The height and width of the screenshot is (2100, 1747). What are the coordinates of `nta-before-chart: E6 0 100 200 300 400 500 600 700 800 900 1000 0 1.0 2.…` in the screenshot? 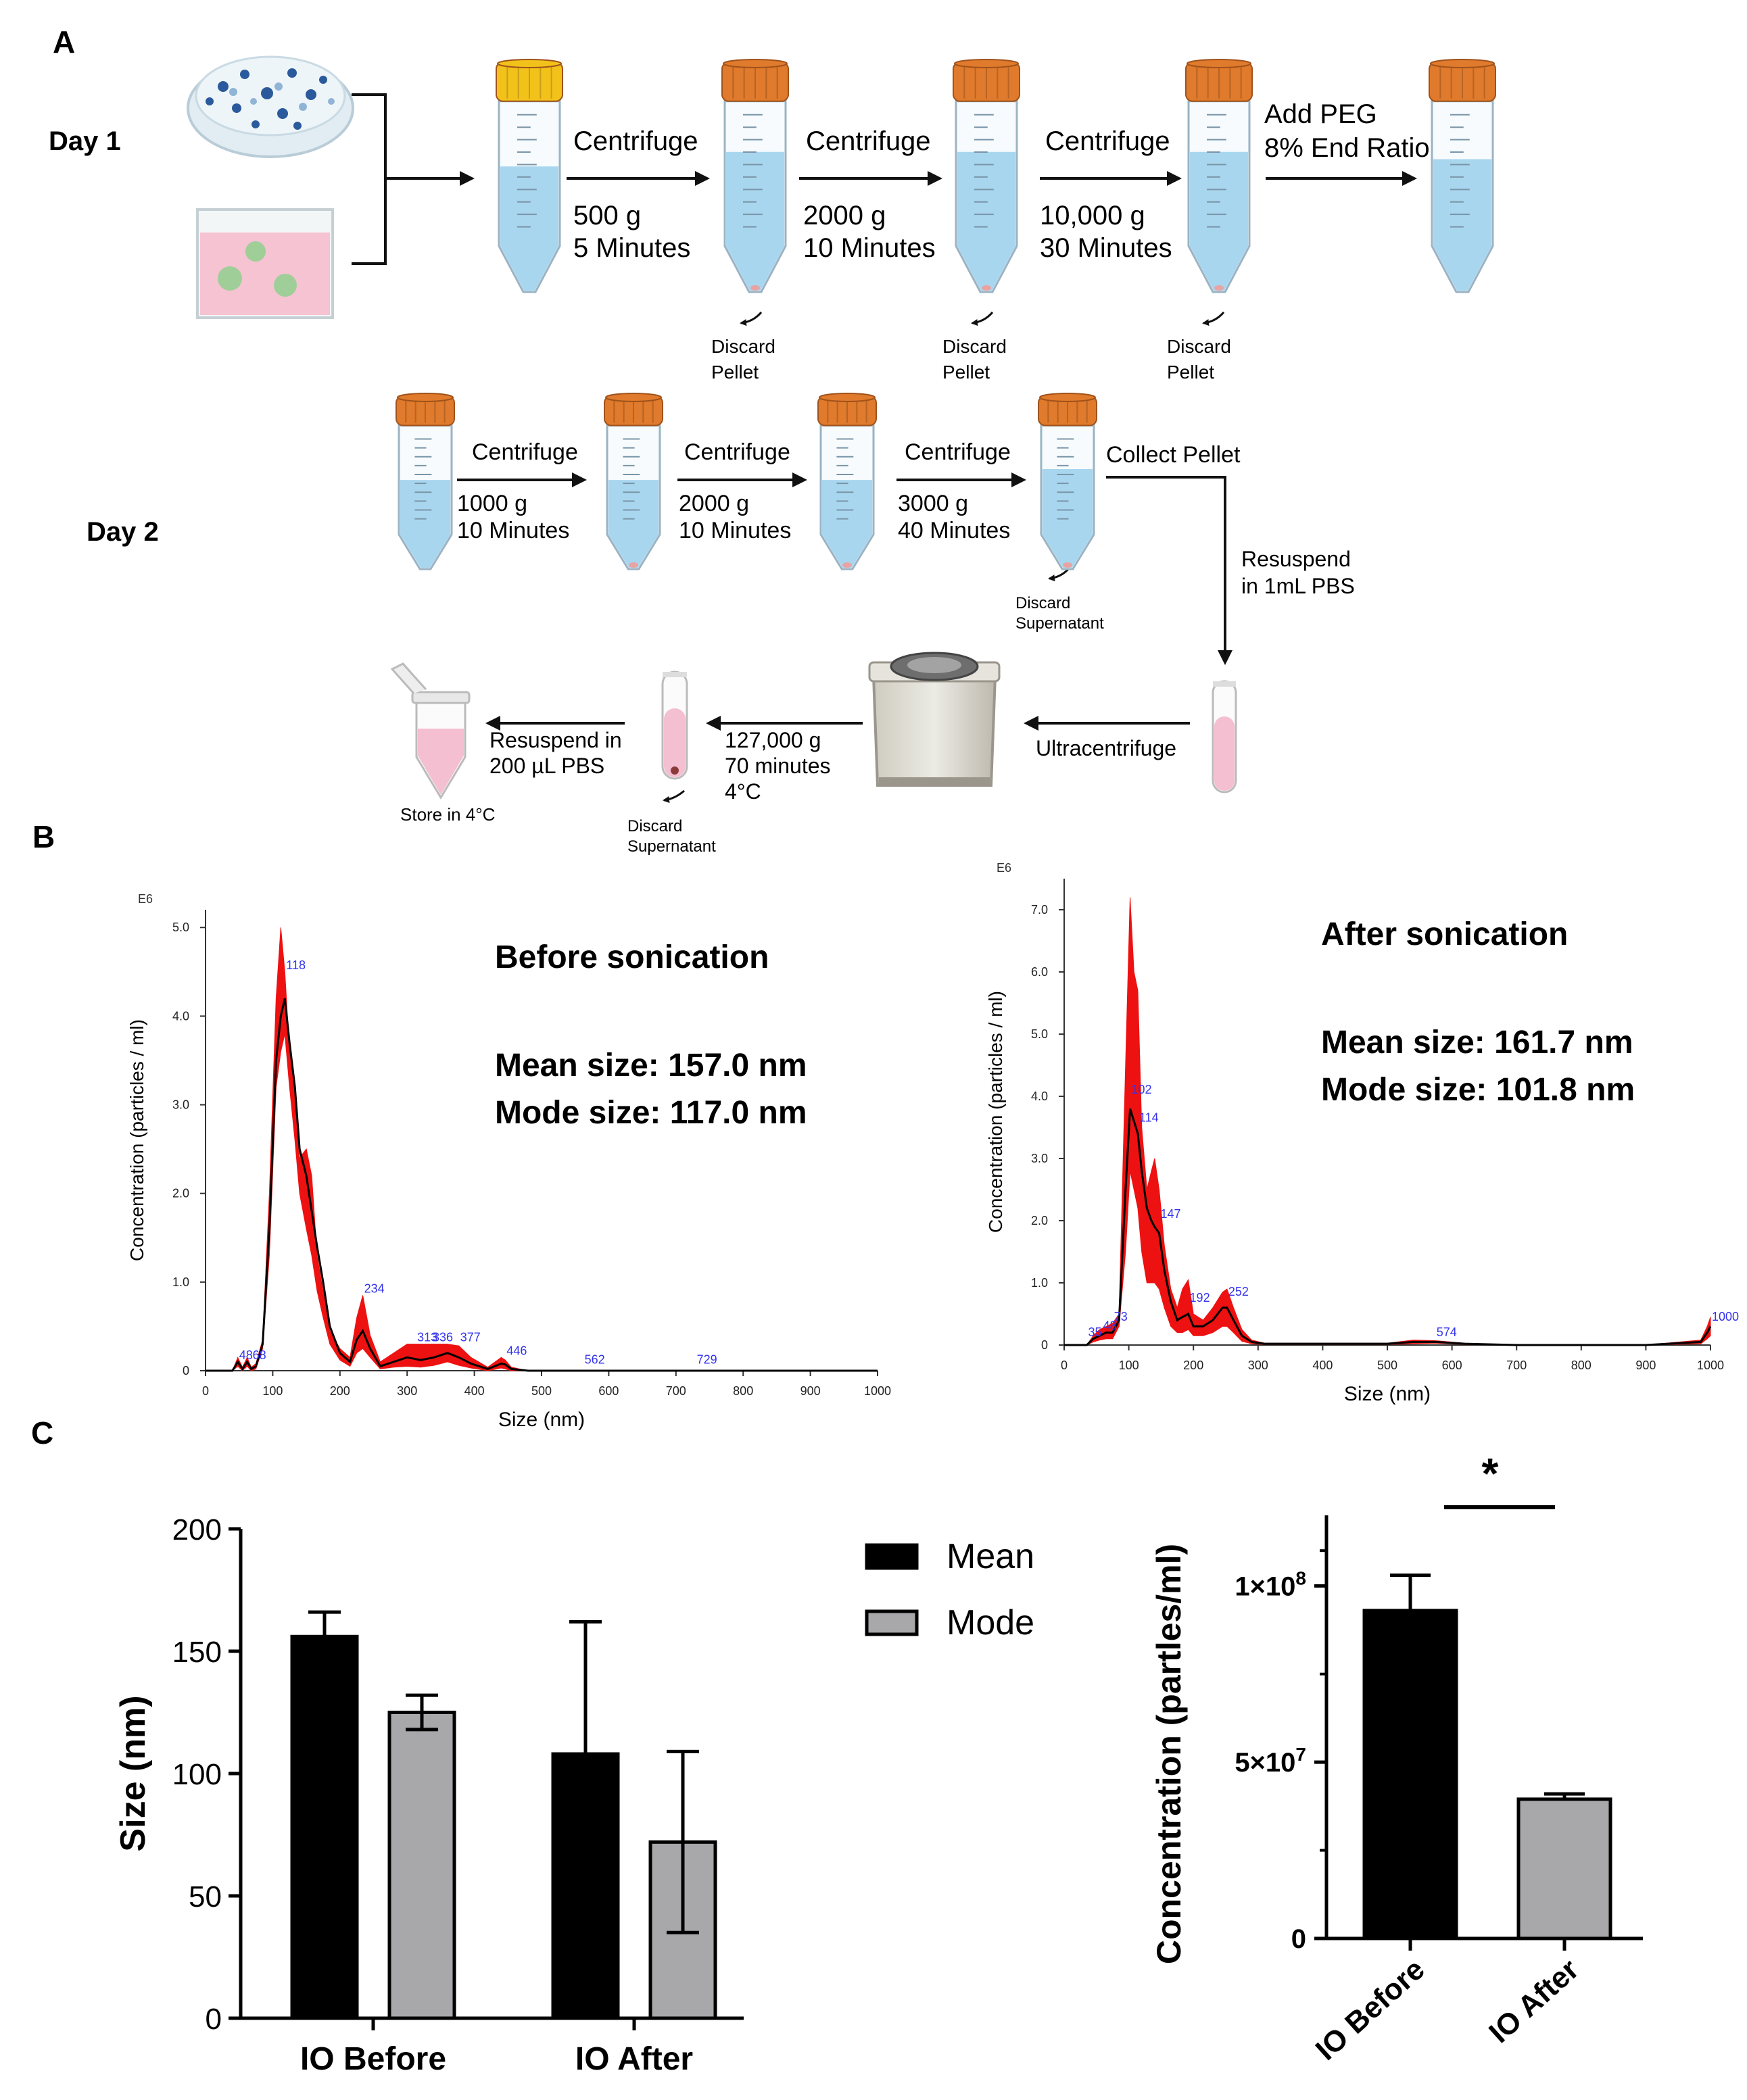 It's located at (508, 1161).